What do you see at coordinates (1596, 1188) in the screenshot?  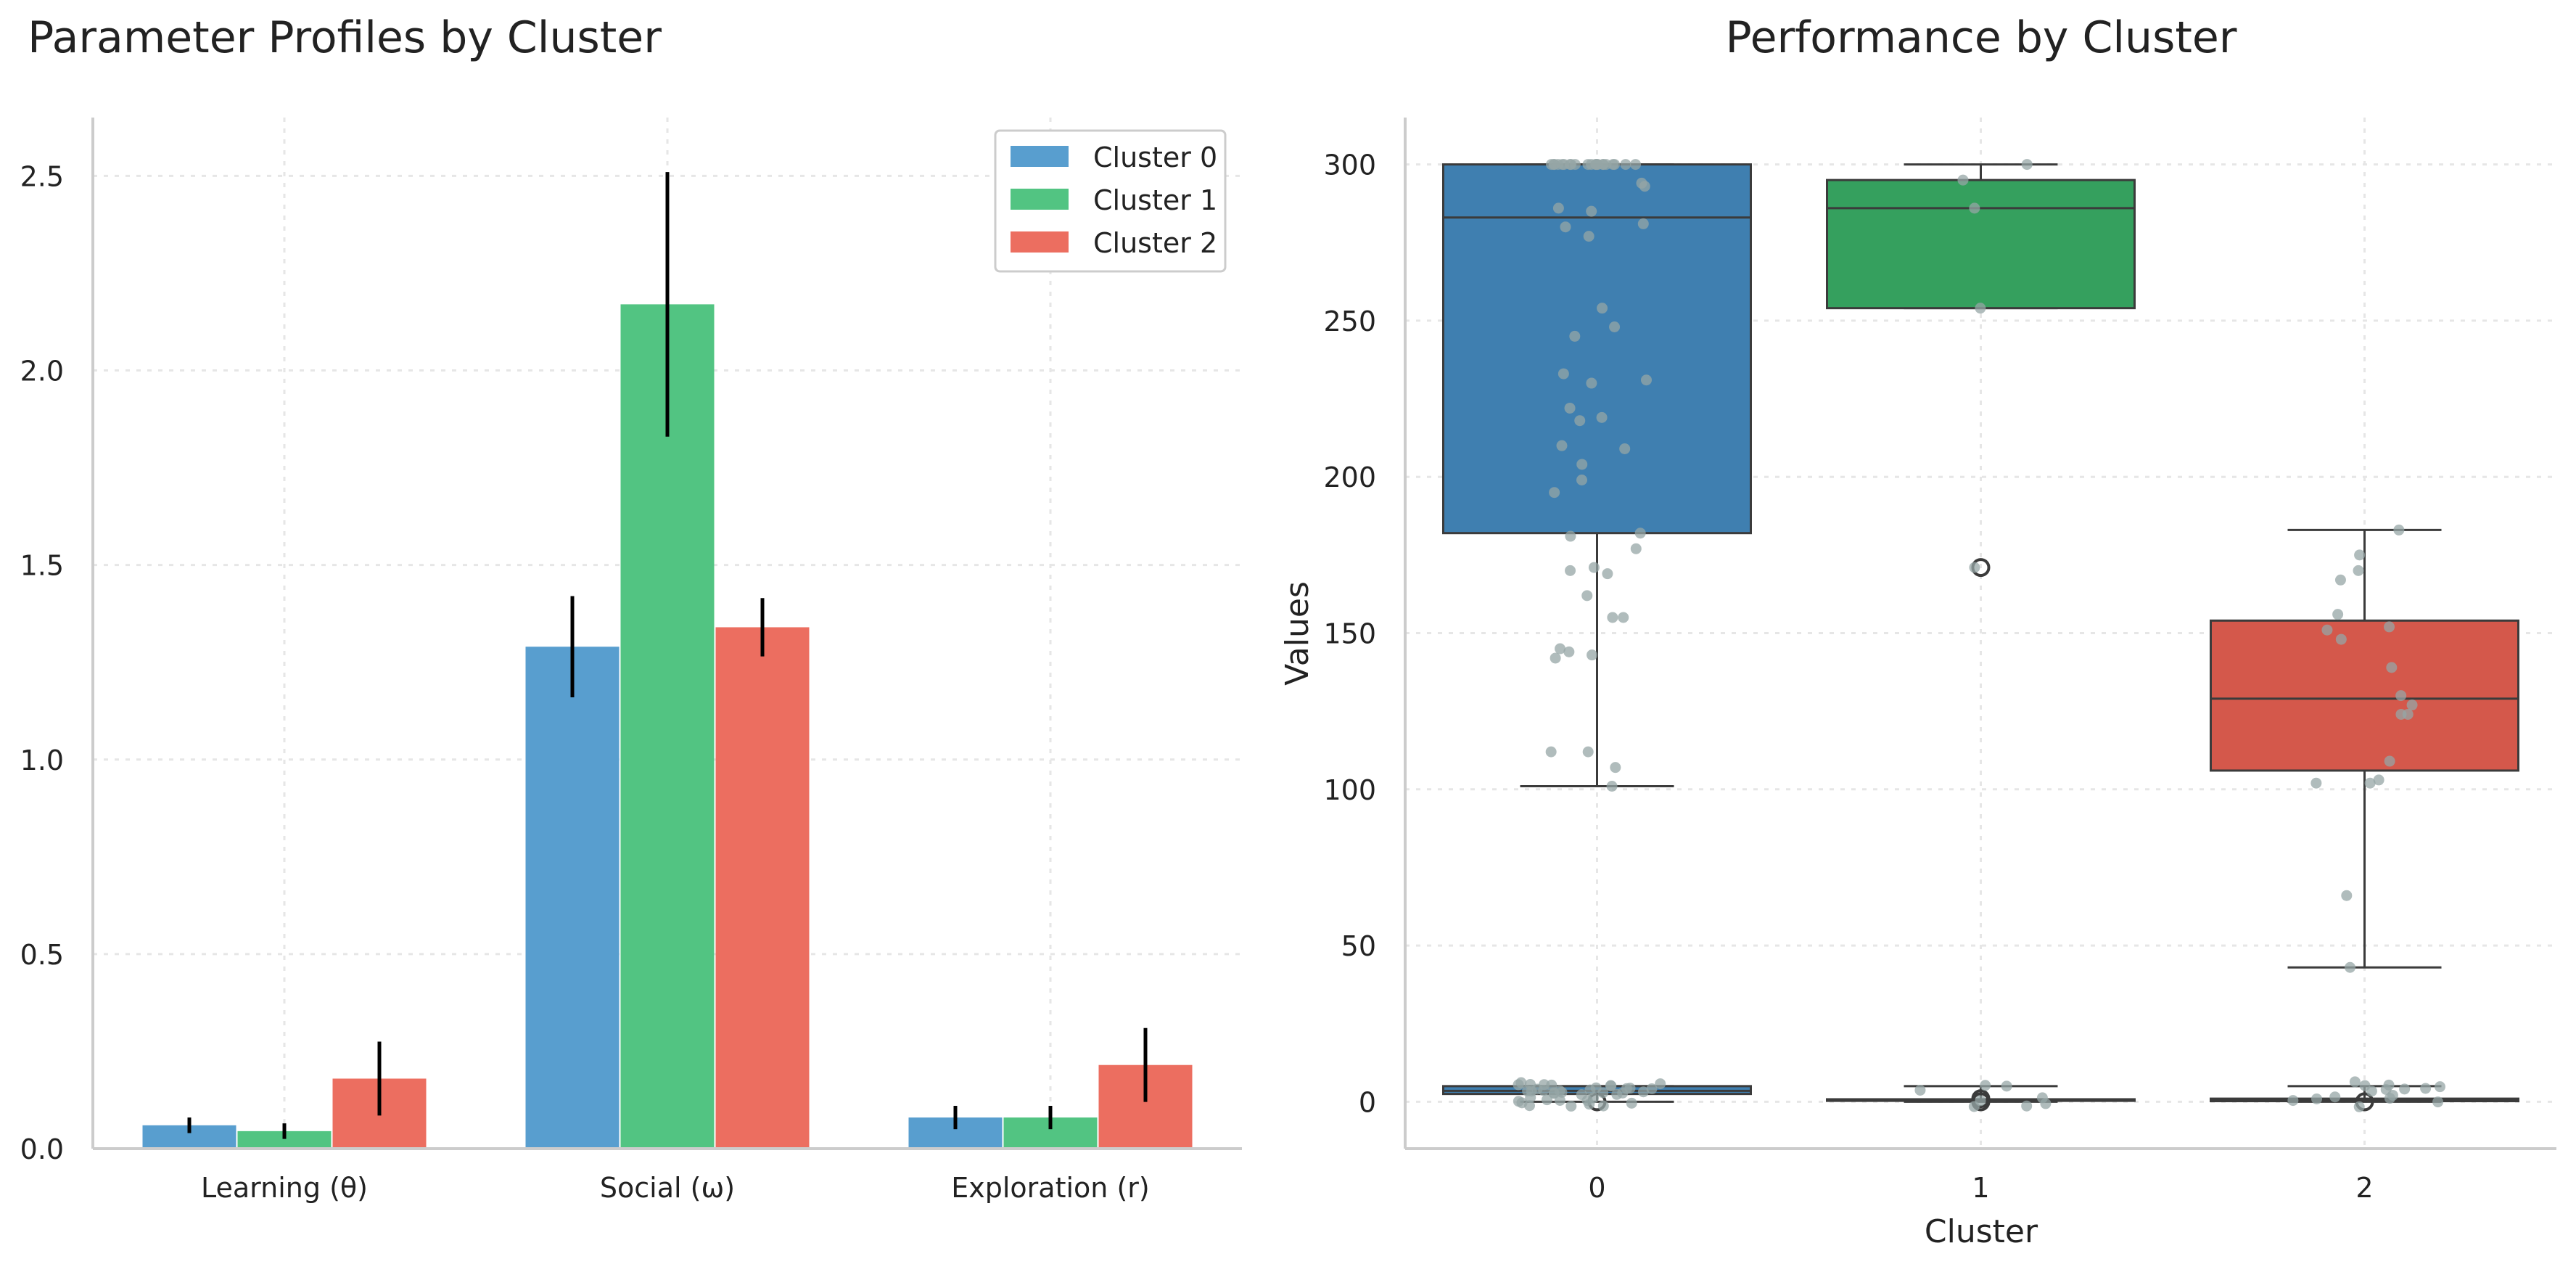 I see `right-x-tick-label: 0` at bounding box center [1596, 1188].